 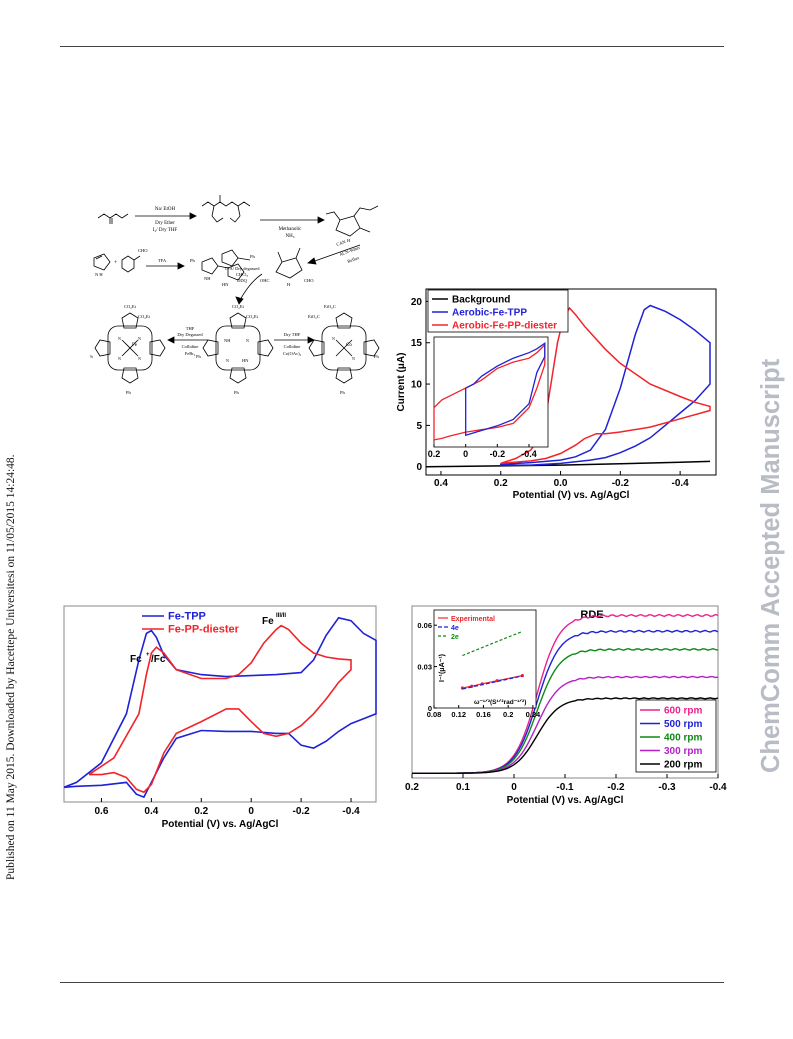 I want to click on tripyrrane-ph1: Ph, so click(x=193, y=260).